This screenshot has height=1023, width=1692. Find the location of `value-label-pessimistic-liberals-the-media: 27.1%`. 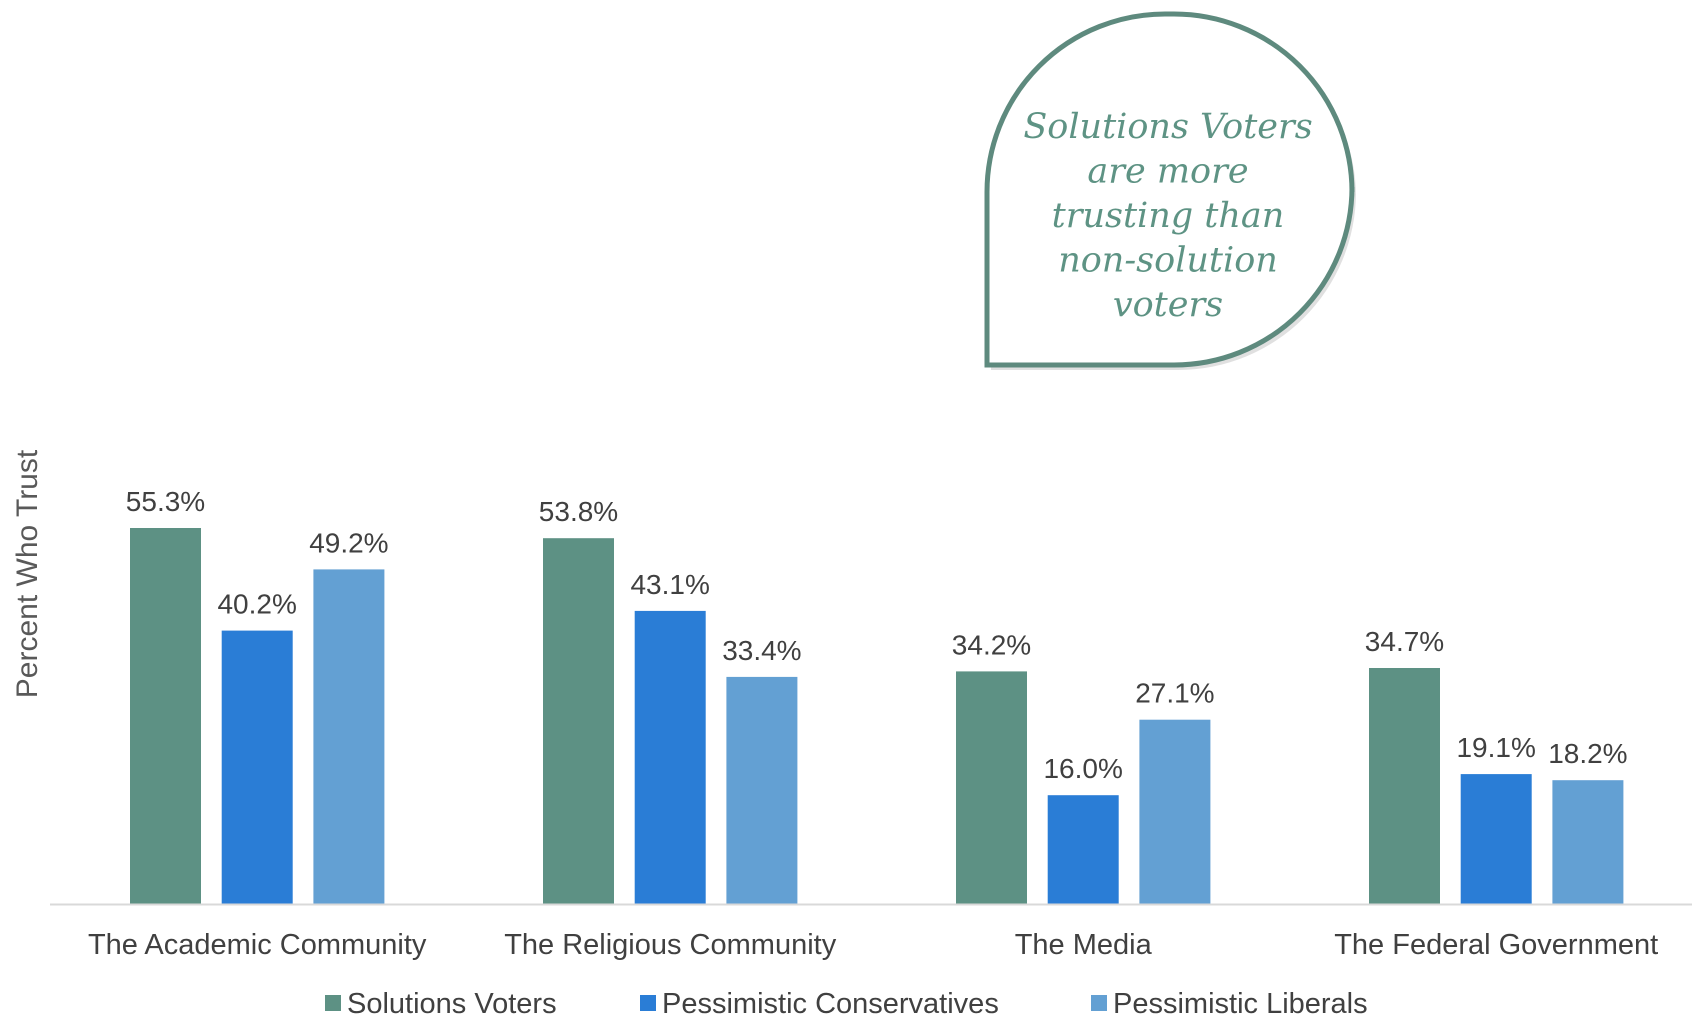

value-label-pessimistic-liberals-the-media: 27.1% is located at coordinates (1174, 693).